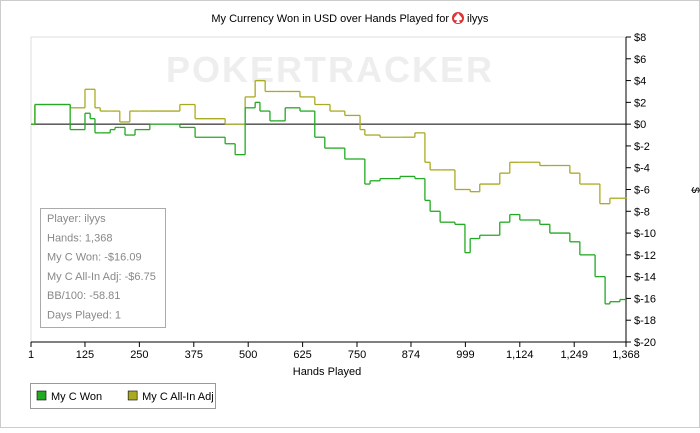 This screenshot has height=433, width=700. Describe the element at coordinates (465, 355) in the screenshot. I see `x-tick-label: 999` at that location.